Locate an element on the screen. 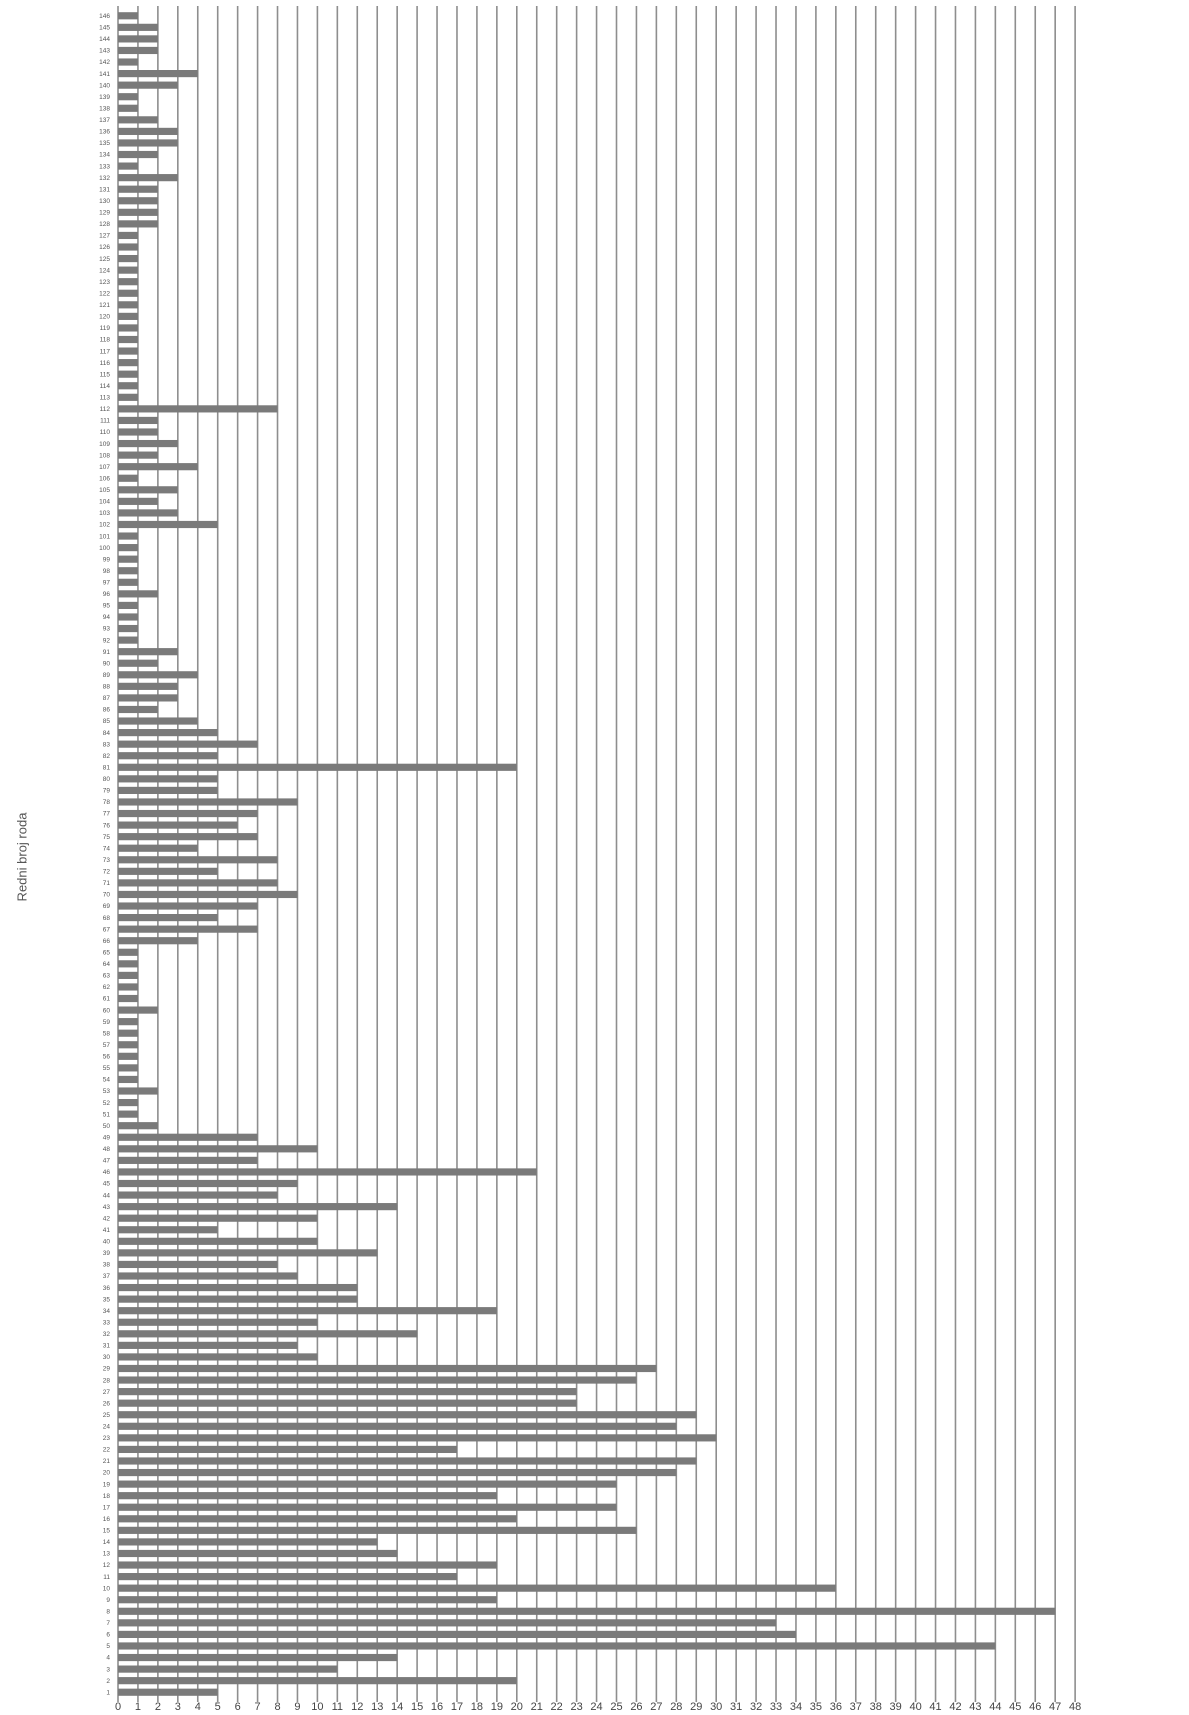 The image size is (1189, 1715). x-tick-label: 19 is located at coordinates (497, 1707).